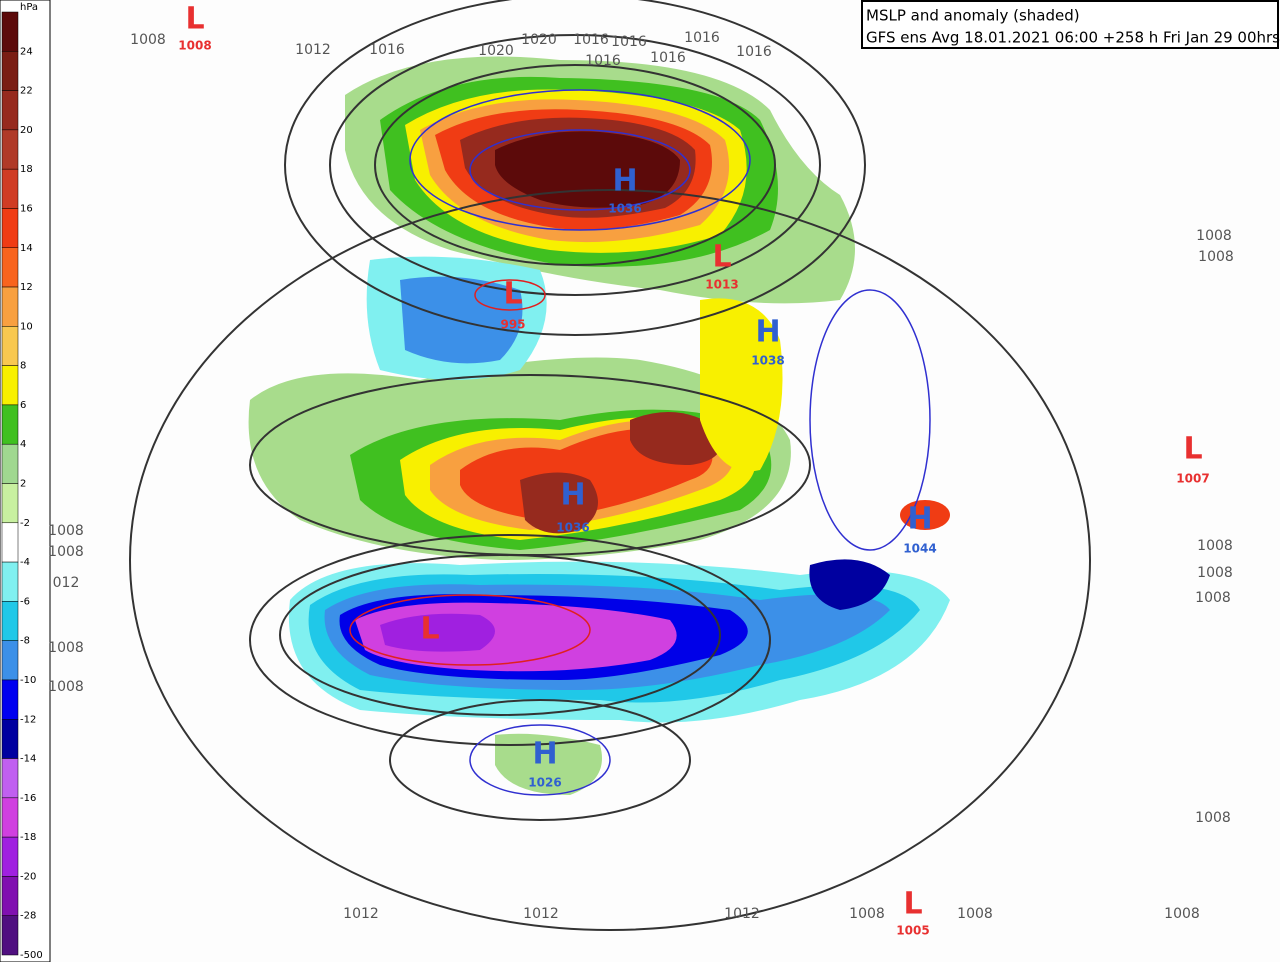 The image size is (1280, 962). Describe the element at coordinates (23, 405) in the screenshot. I see `colorbar-label: 6` at that location.